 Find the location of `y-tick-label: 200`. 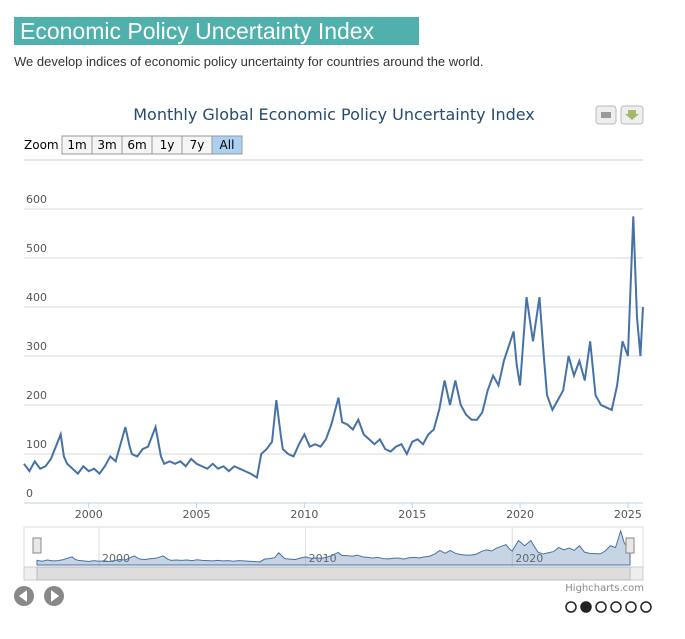

y-tick-label: 200 is located at coordinates (36, 395).